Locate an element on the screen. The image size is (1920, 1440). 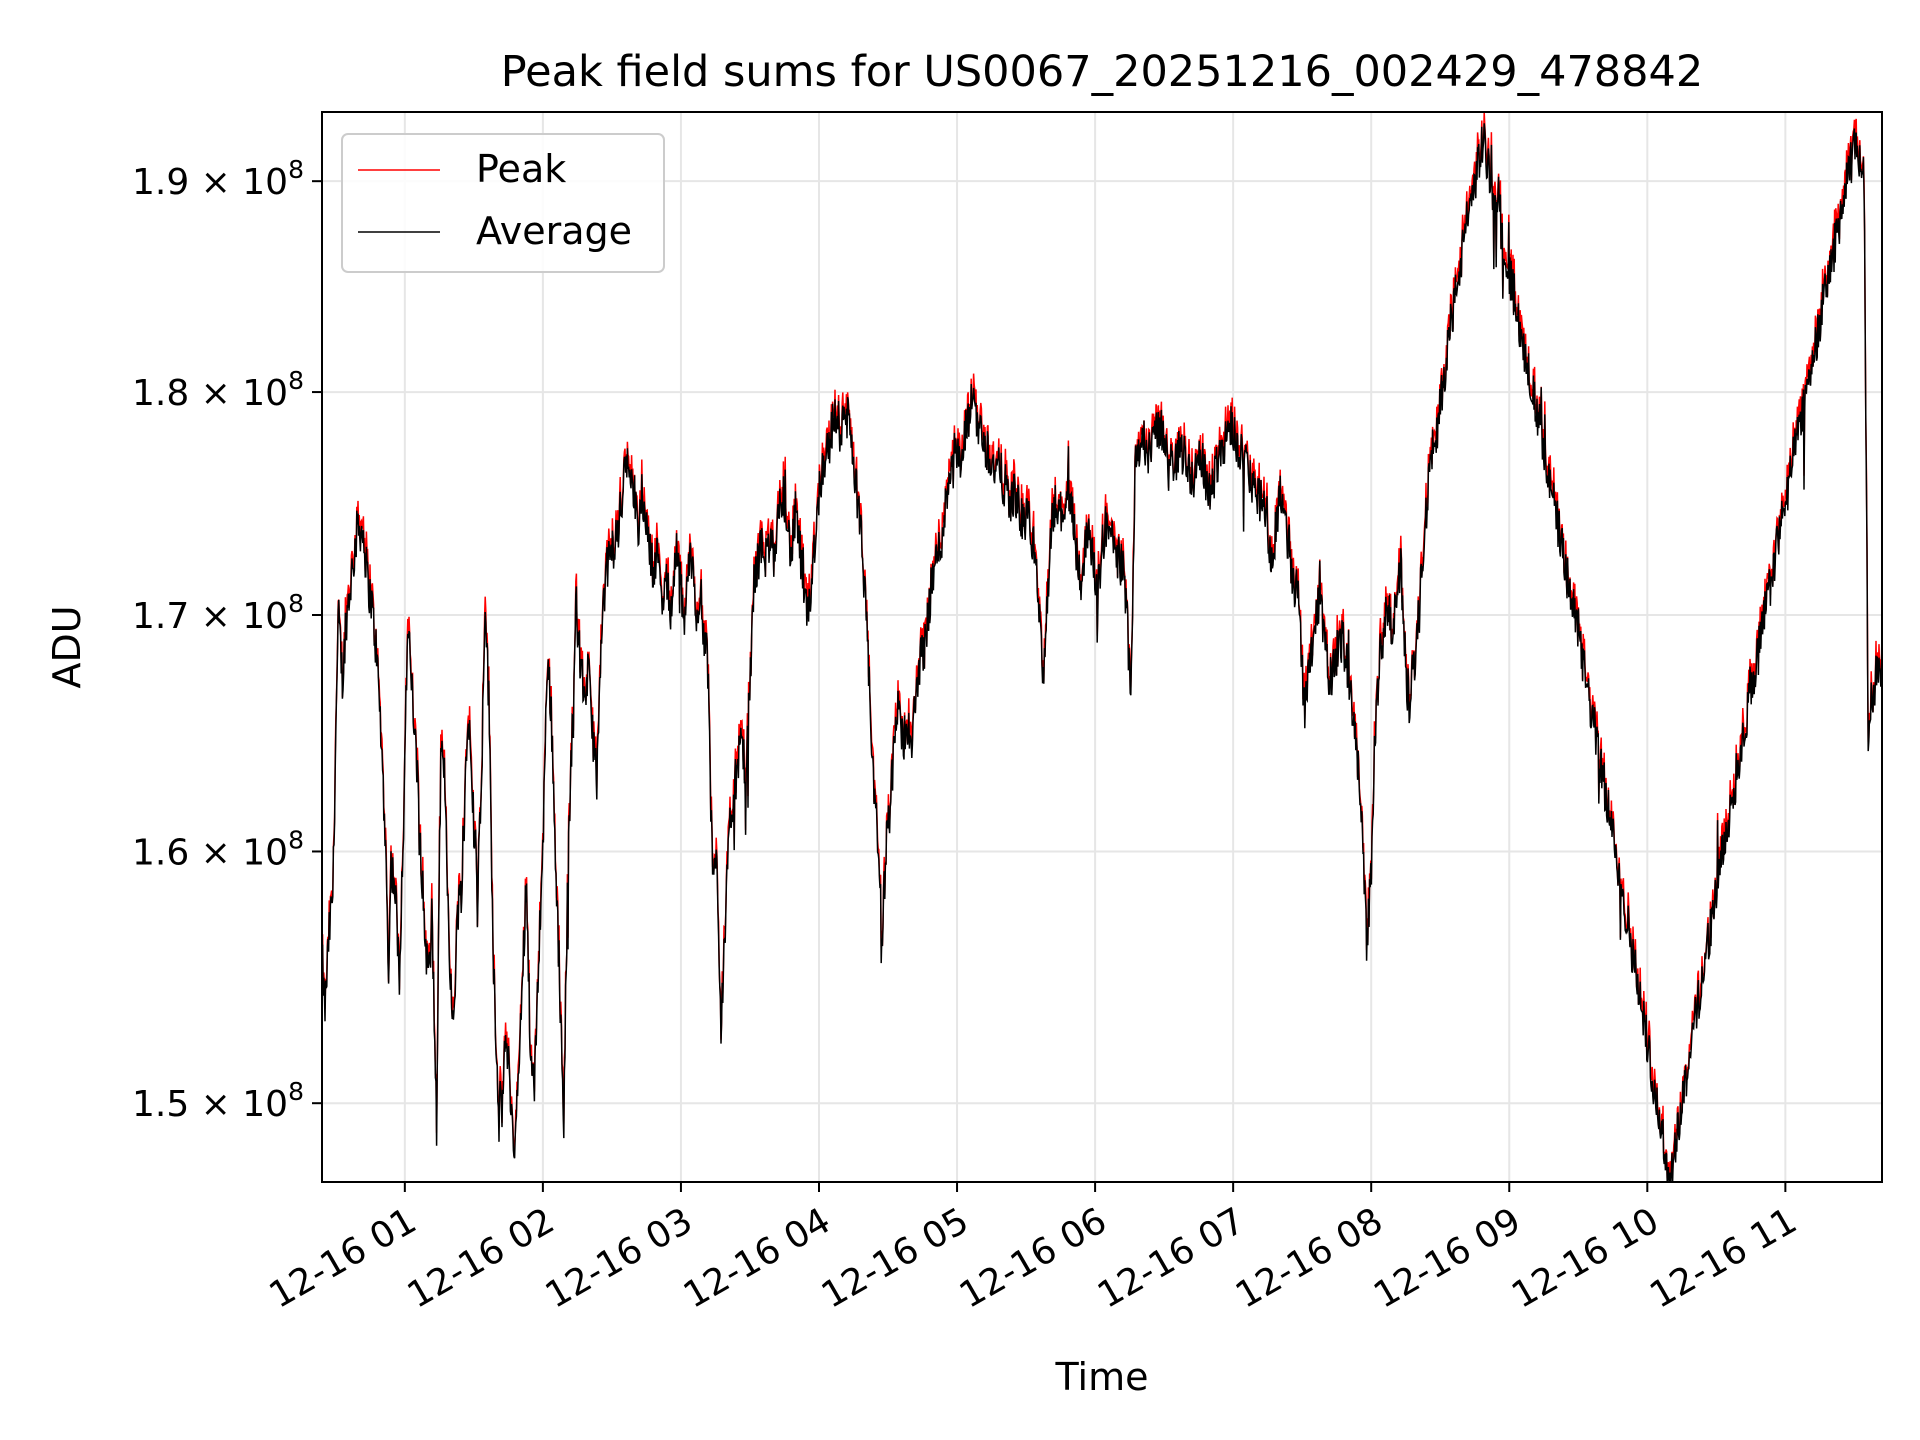
legend-average-label: Average is located at coordinates (554, 231).